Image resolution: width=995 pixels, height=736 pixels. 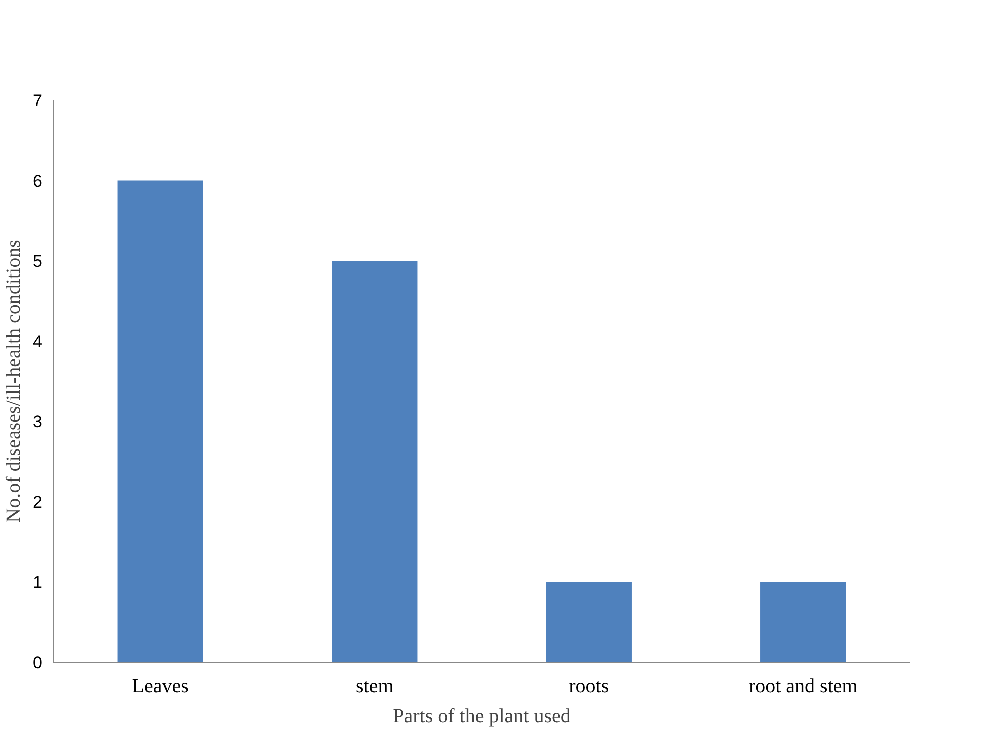 I want to click on y-axis-title: No.of diseases/ill-health conditions, so click(x=14, y=381).